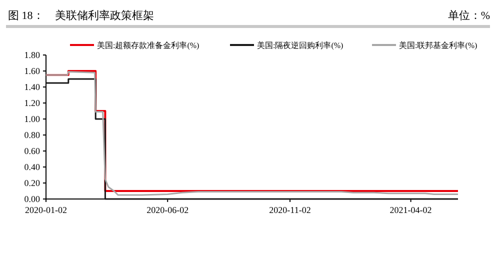 This screenshot has height=269, width=496. What do you see at coordinates (32, 55) in the screenshot?
I see `y-tick-label: 1.80` at bounding box center [32, 55].